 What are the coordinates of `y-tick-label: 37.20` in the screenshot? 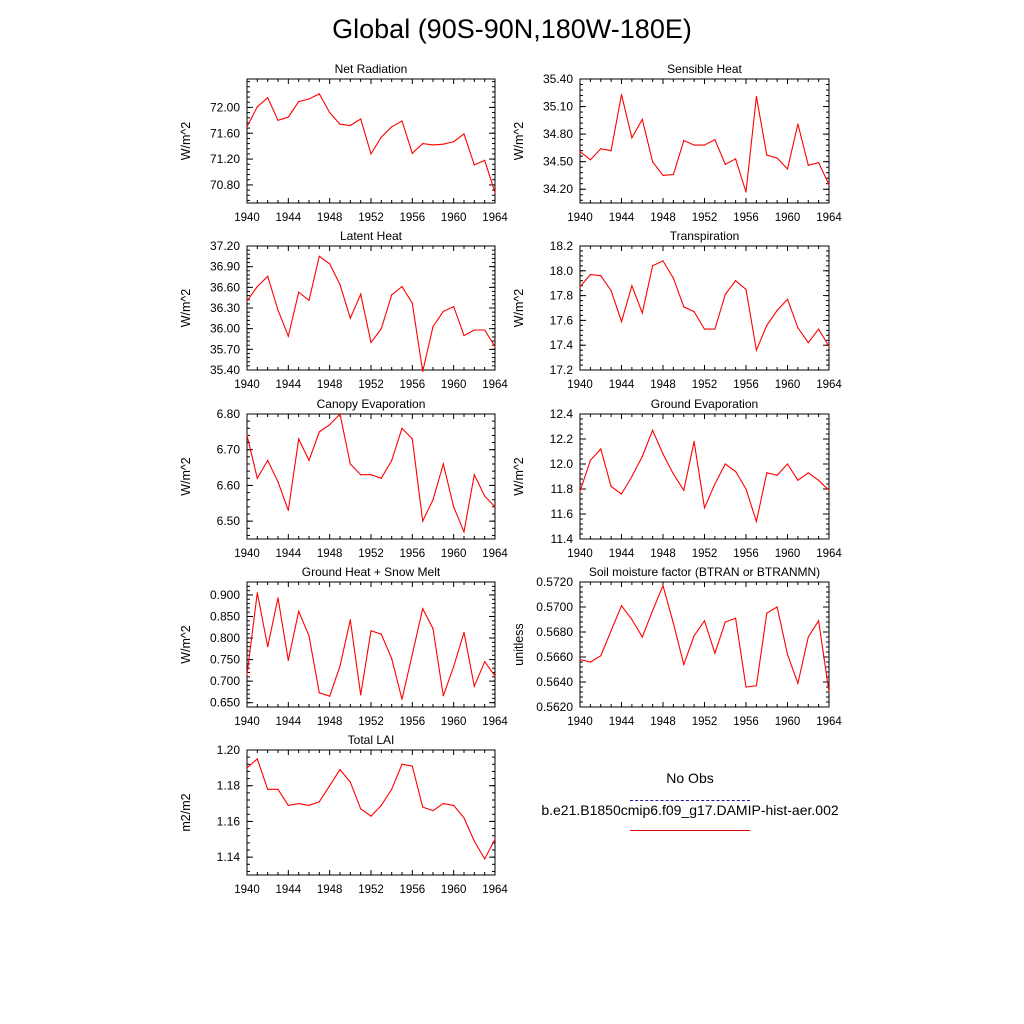 It's located at (225, 246).